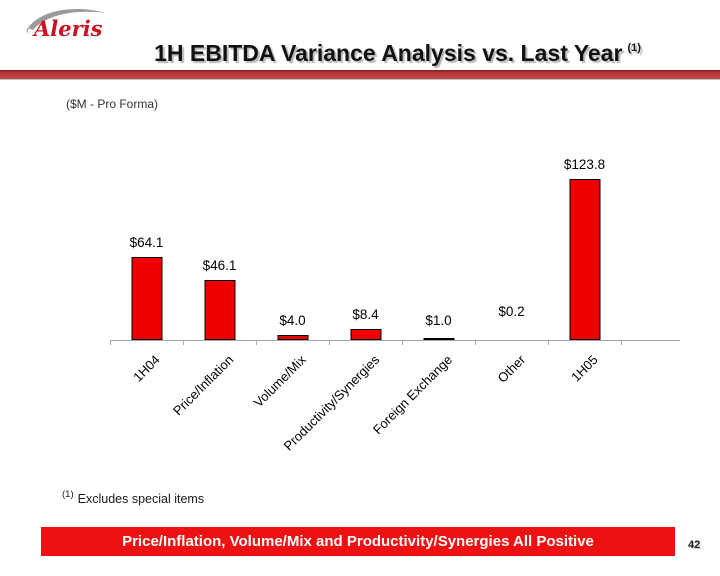 This screenshot has height=576, width=720. What do you see at coordinates (584, 164) in the screenshot?
I see `bar-value-label: $123.8` at bounding box center [584, 164].